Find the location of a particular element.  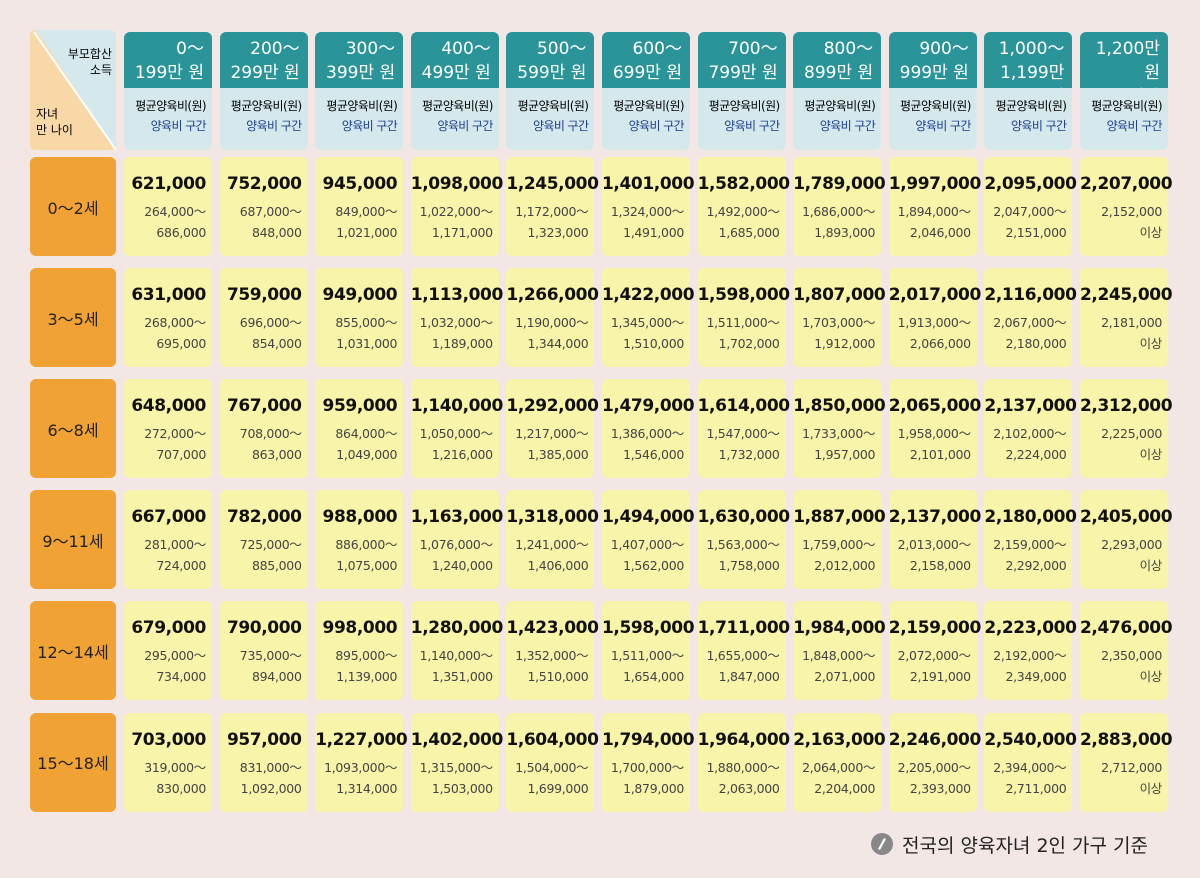

average-cost: 1,113,000 is located at coordinates (457, 295).